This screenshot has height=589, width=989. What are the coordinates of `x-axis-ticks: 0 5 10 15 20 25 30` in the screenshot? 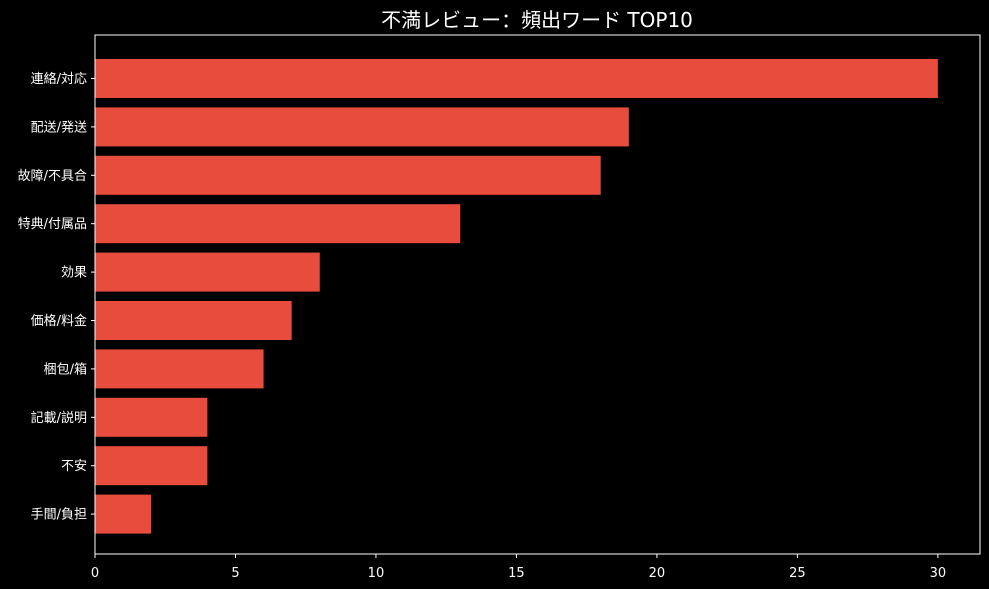 It's located at (518, 567).